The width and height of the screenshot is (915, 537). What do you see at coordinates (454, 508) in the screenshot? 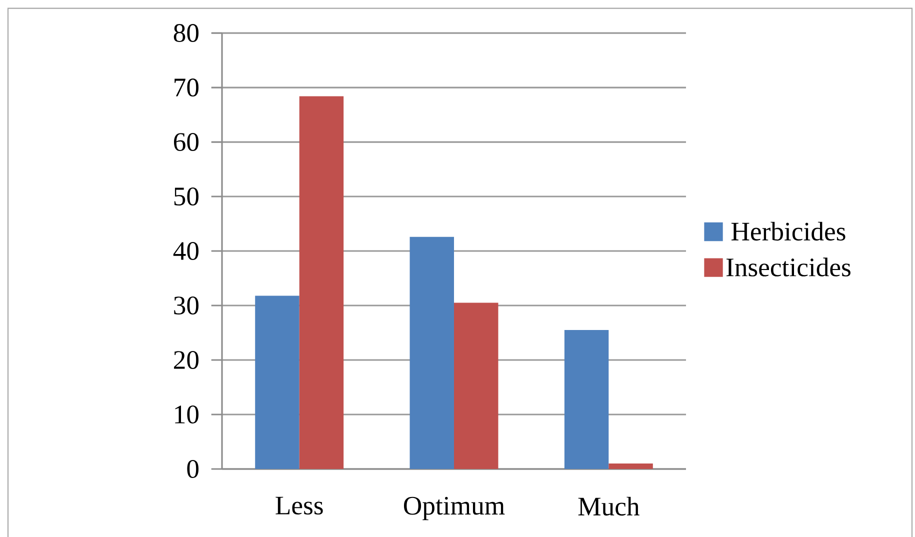
I see `x-tick-label: Optimum` at bounding box center [454, 508].